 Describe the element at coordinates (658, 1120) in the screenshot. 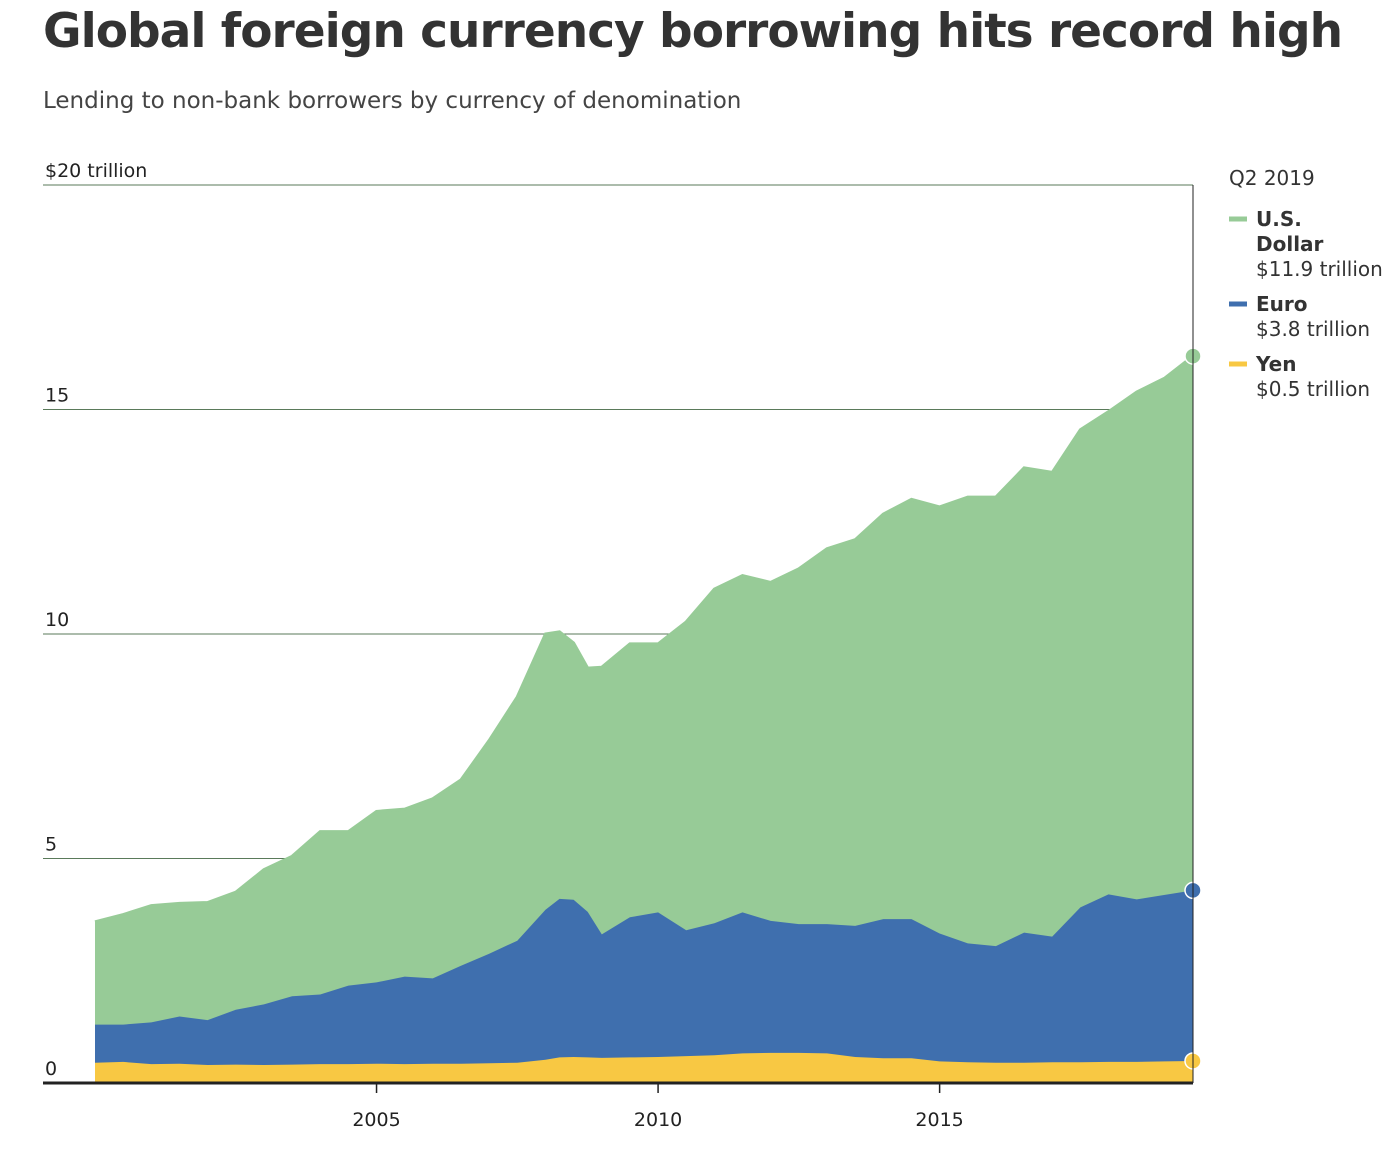

I see `x-tick-label: 2010` at that location.